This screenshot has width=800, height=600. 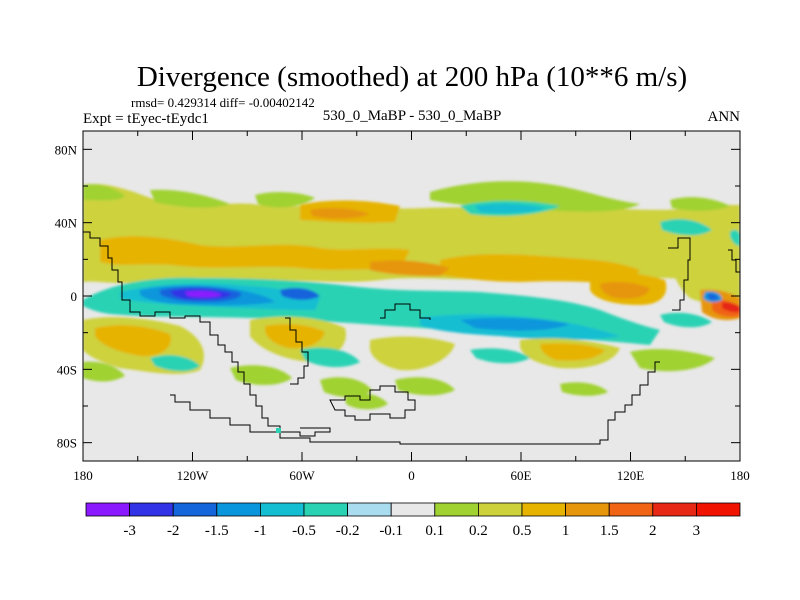 I want to click on stats-label: rmsd= 0.429314 diff= -0.00402142, so click(x=223, y=102).